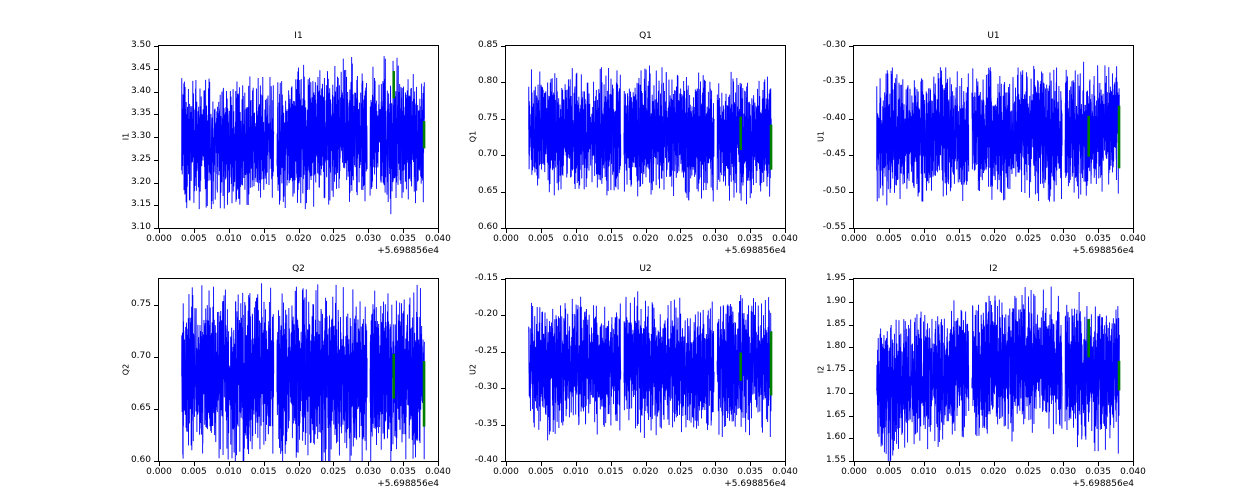 Image resolution: width=1250 pixels, height=500 pixels. I want to click on y-axis-label-u2: U2, so click(473, 369).